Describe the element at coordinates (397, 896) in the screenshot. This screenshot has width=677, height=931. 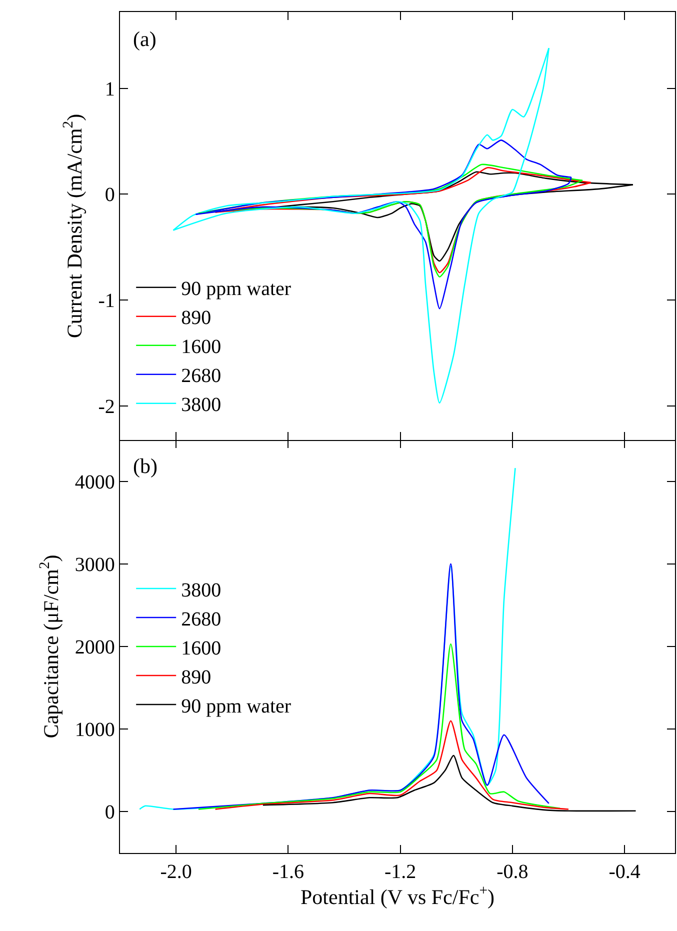
I see `x-axis-title: Potential (V vs Fc/Fc$^{+}$)` at that location.